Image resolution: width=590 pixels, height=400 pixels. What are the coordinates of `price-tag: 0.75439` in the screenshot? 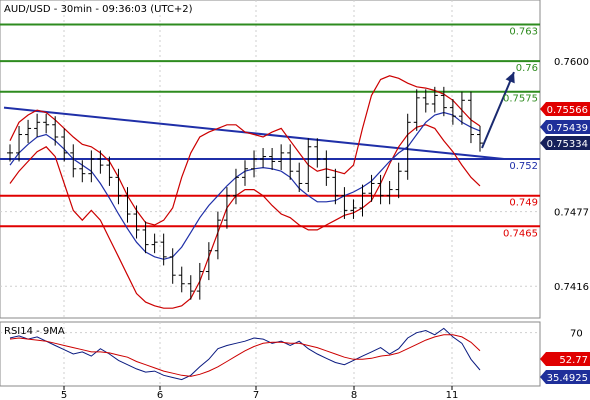 It's located at (565, 127).